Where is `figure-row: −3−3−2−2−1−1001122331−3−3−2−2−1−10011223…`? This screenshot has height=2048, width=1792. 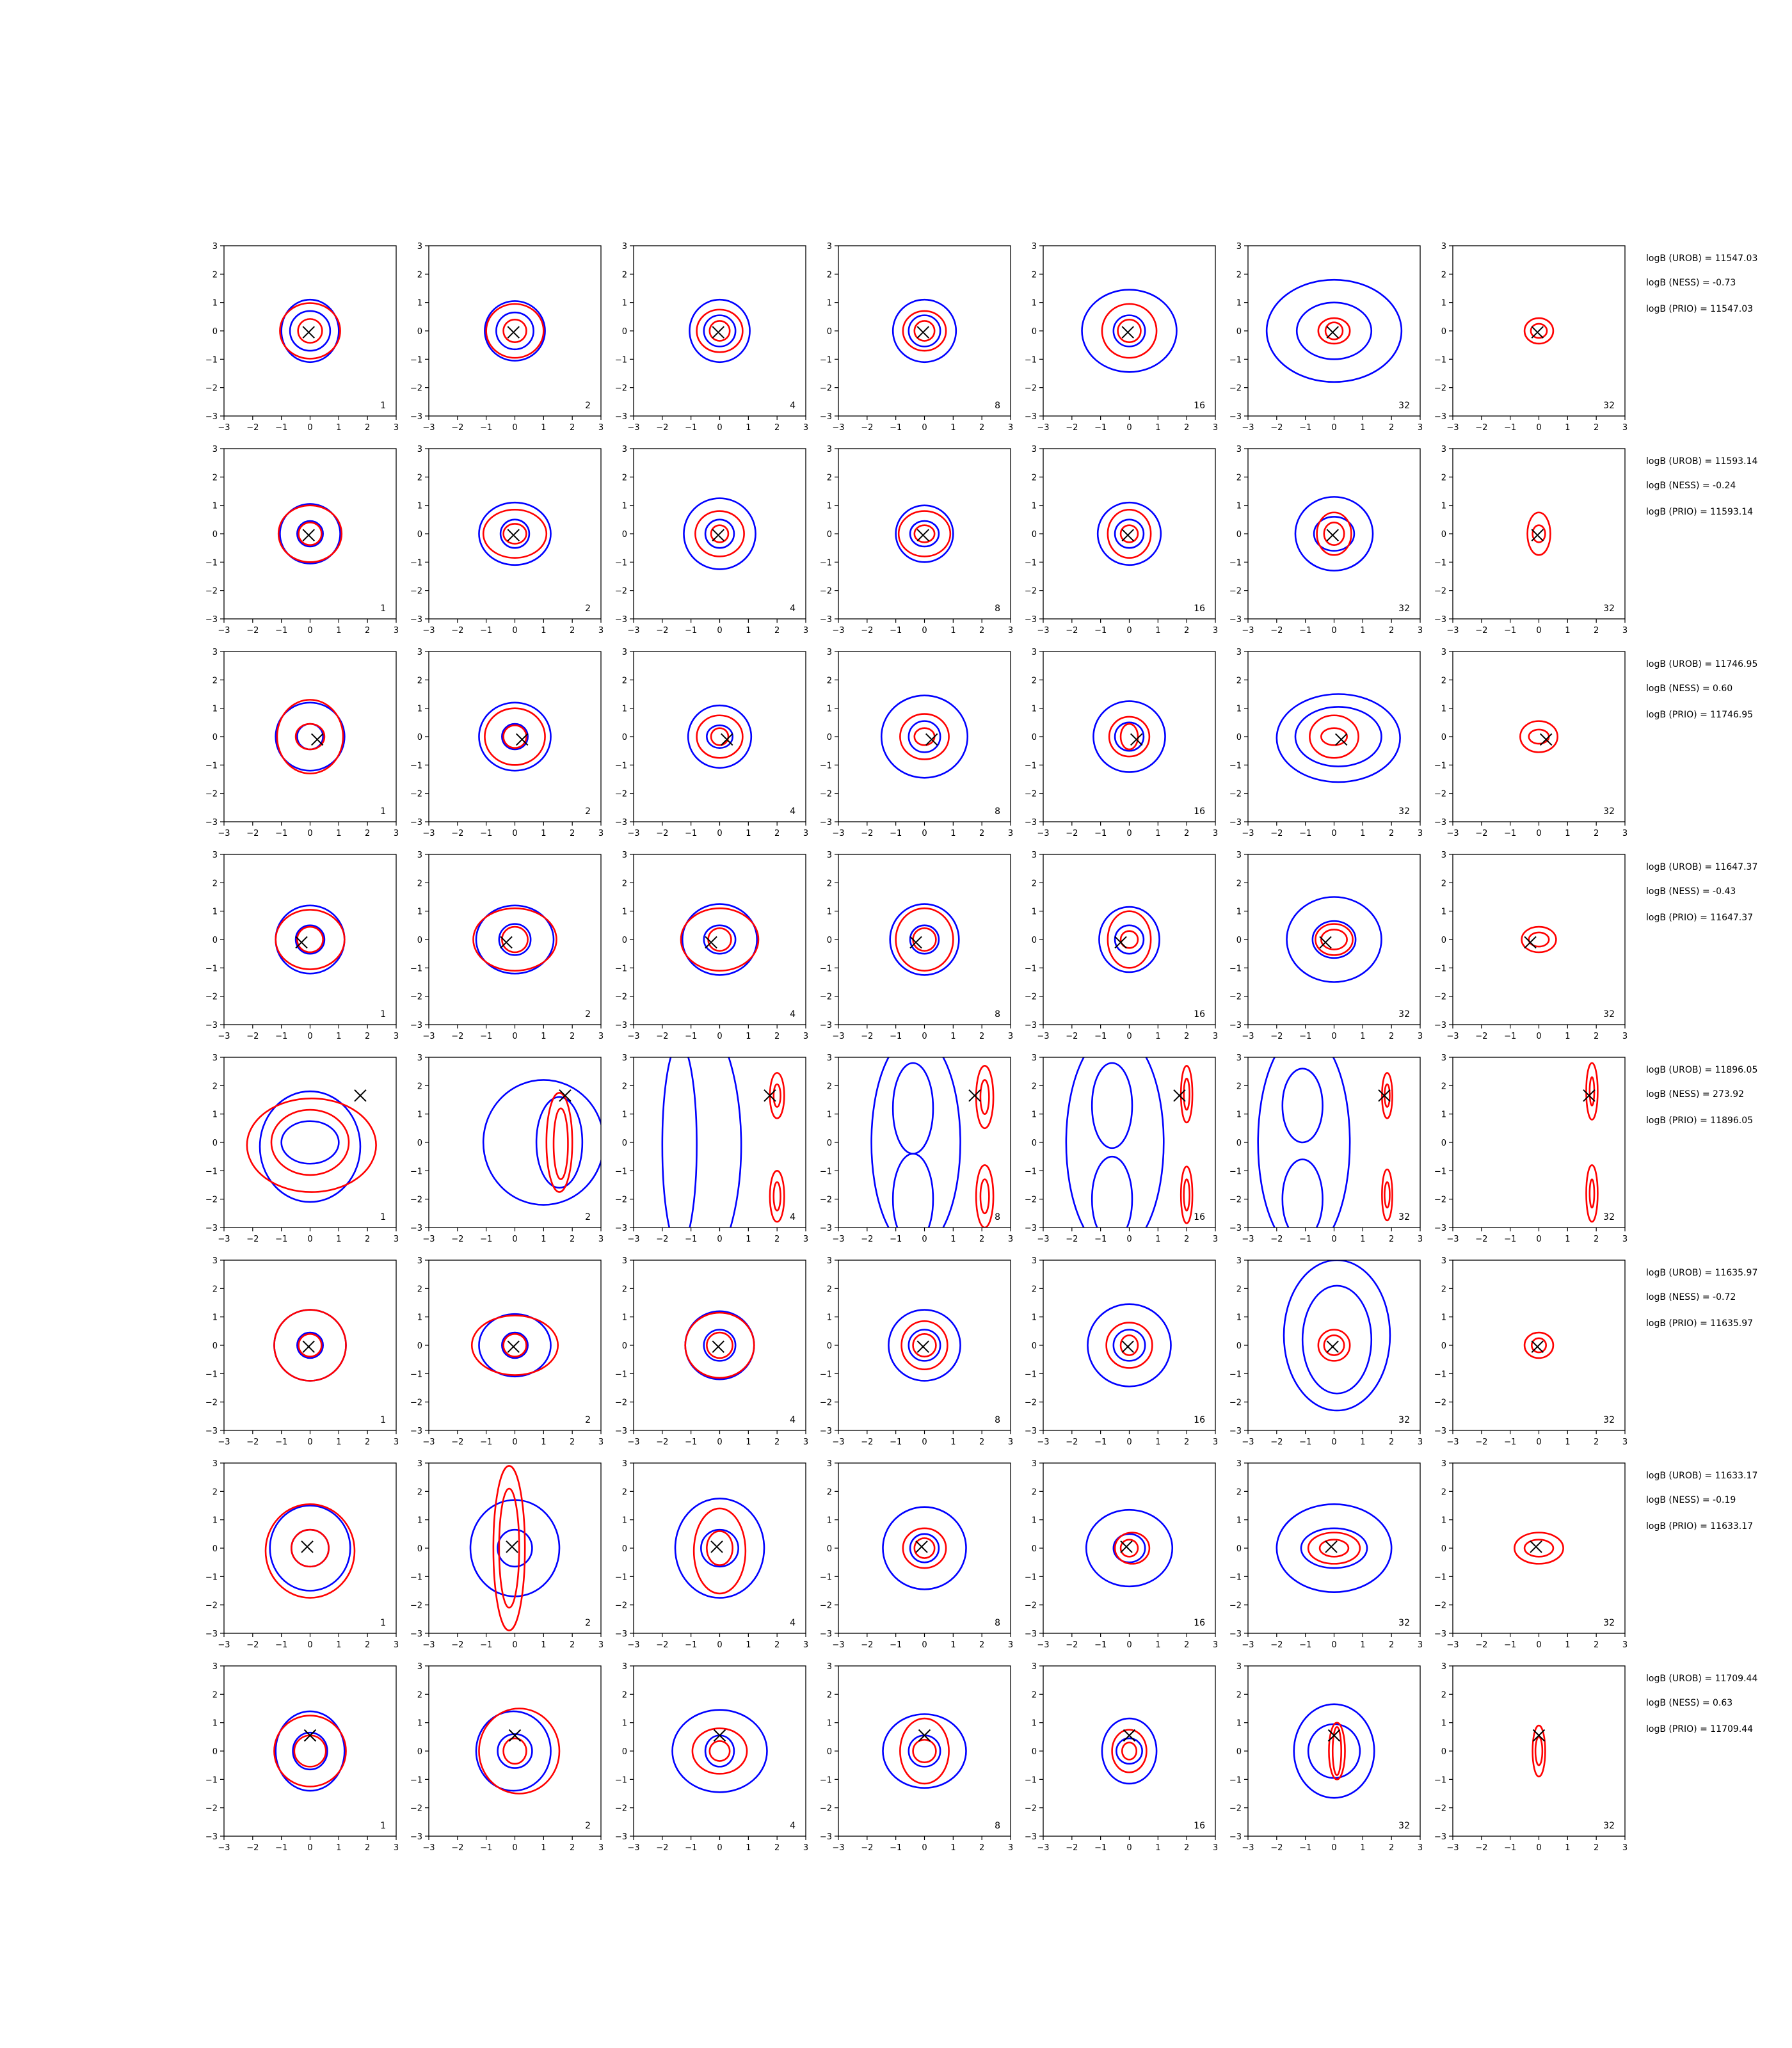
figure-row: −3−3−2−2−1−1001122331−3−3−2−2−1−10011223… is located at coordinates (981, 1554).